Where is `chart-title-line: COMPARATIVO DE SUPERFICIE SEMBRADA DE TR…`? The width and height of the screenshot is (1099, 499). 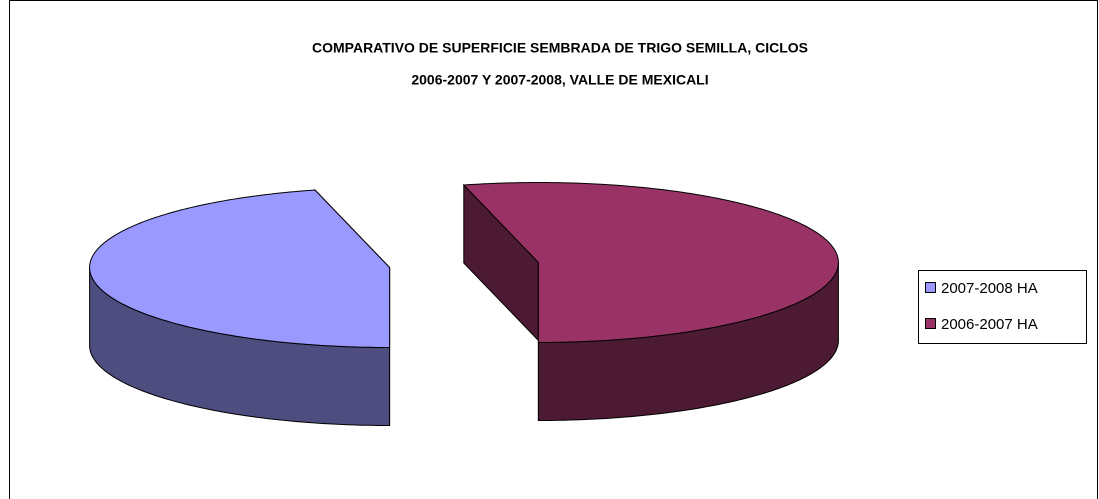
chart-title-line: COMPARATIVO DE SUPERFICIE SEMBRADA DE TR… is located at coordinates (560, 48).